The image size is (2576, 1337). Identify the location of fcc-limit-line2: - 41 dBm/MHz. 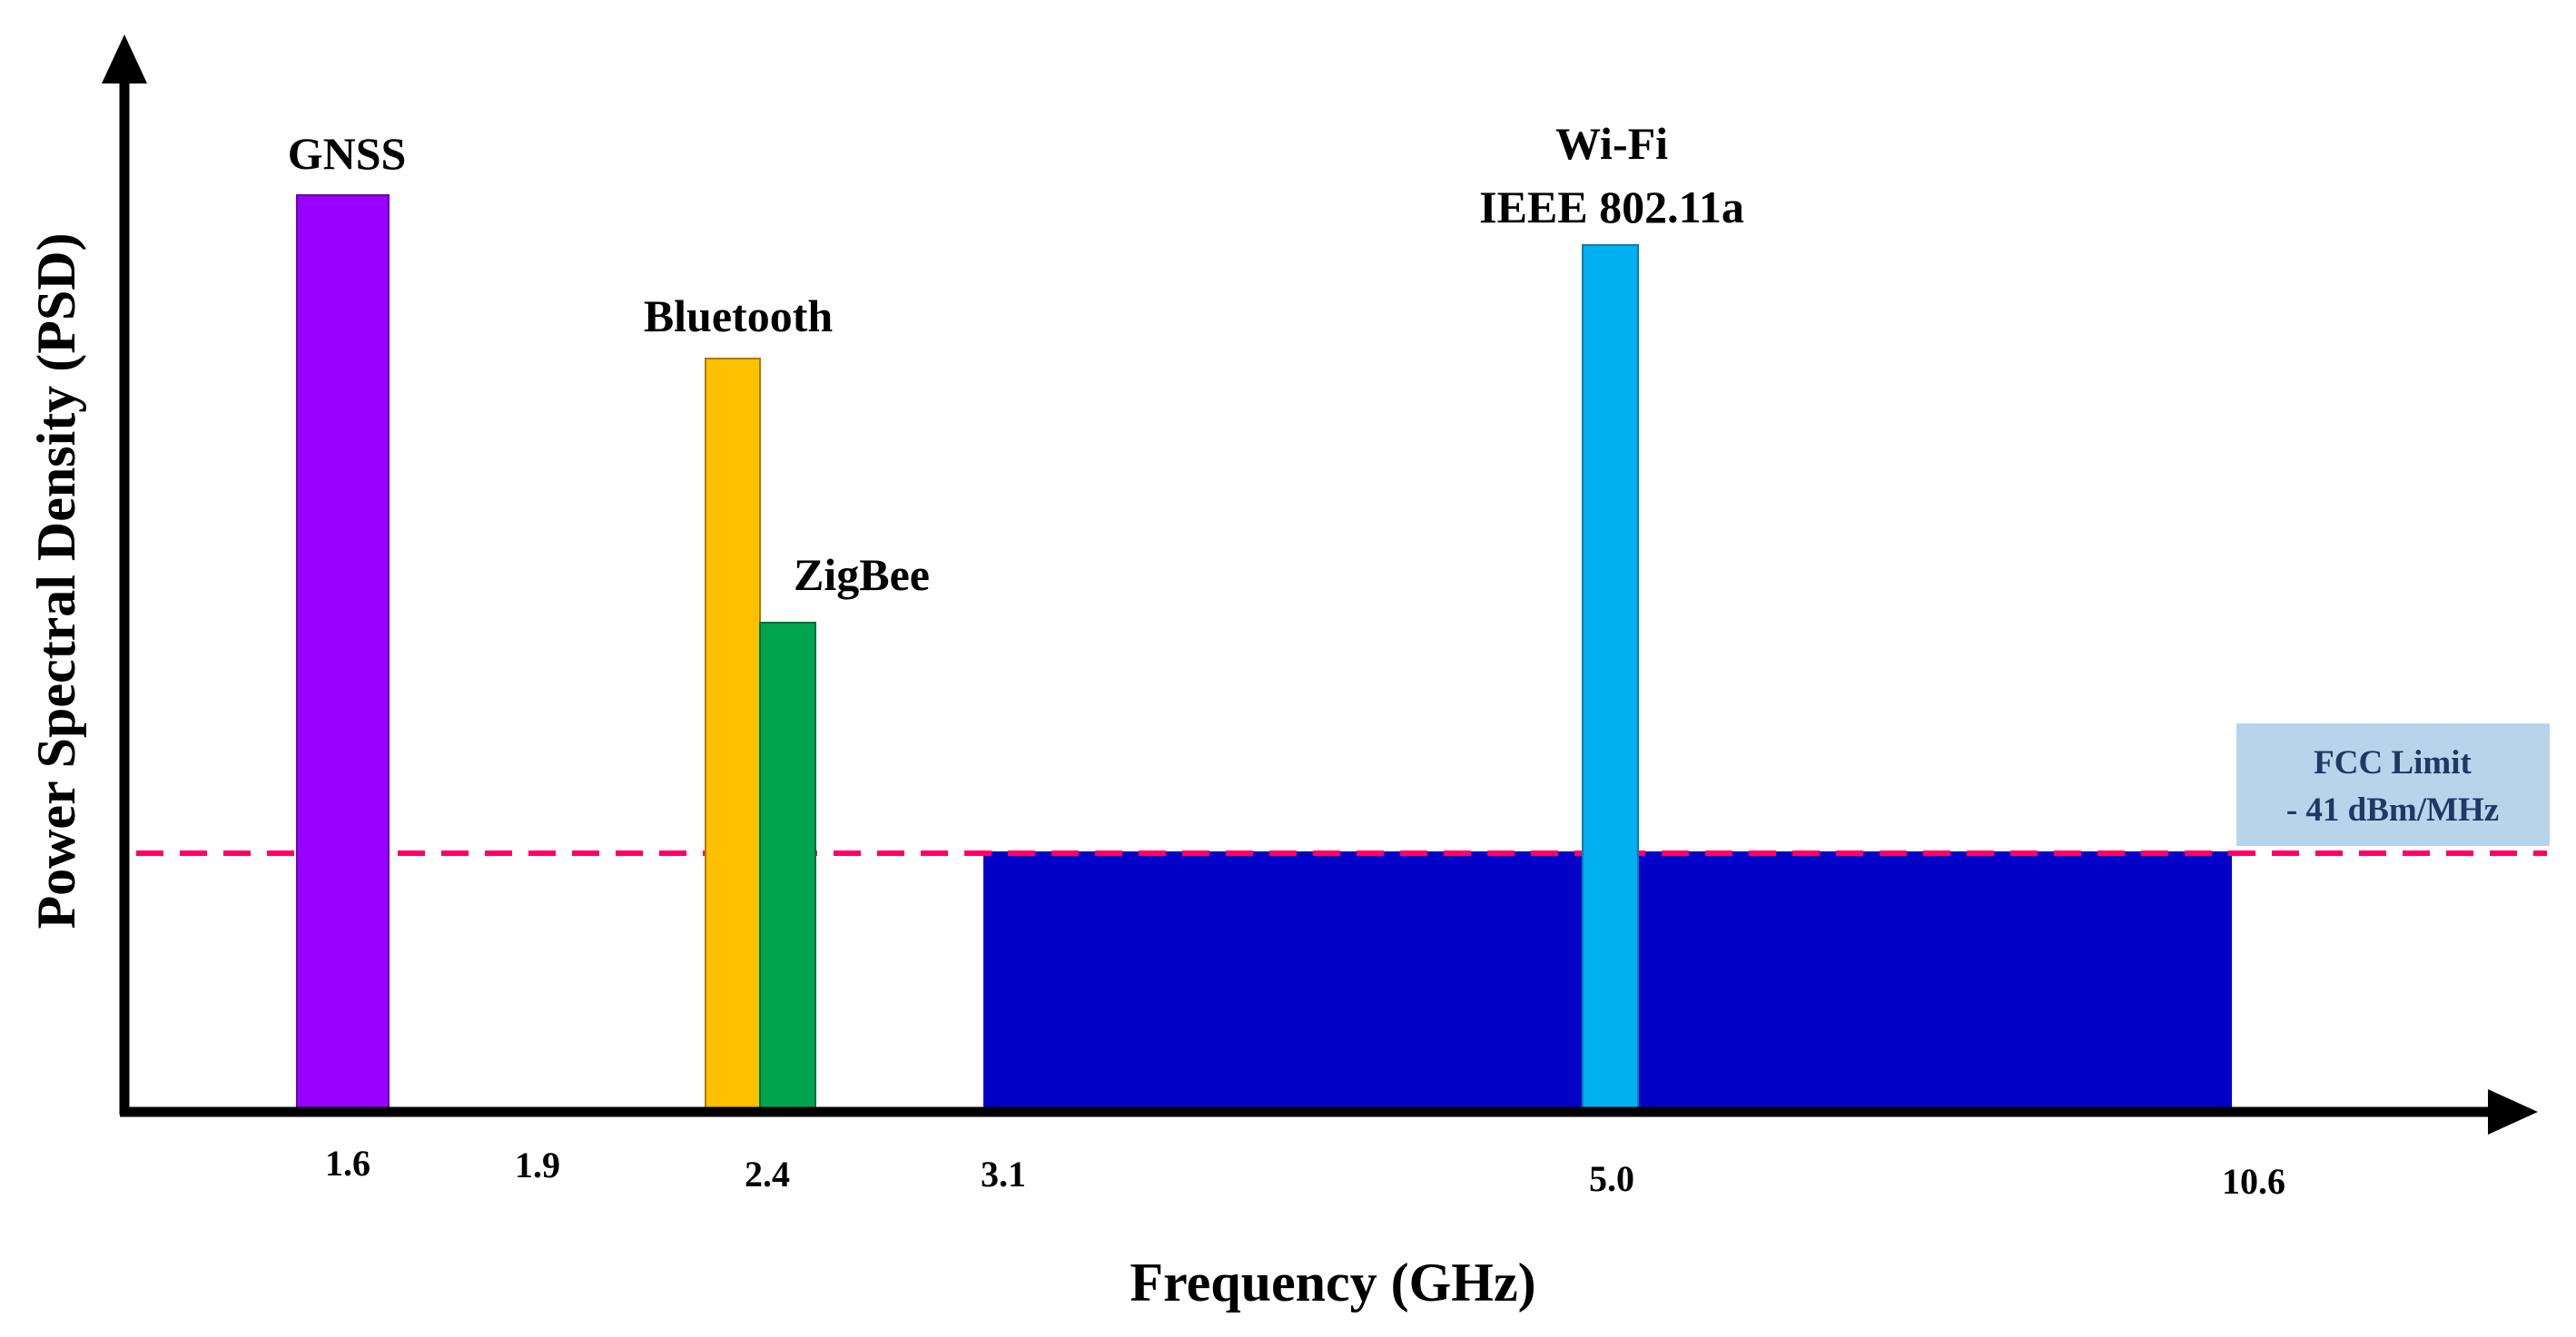
(2392, 810).